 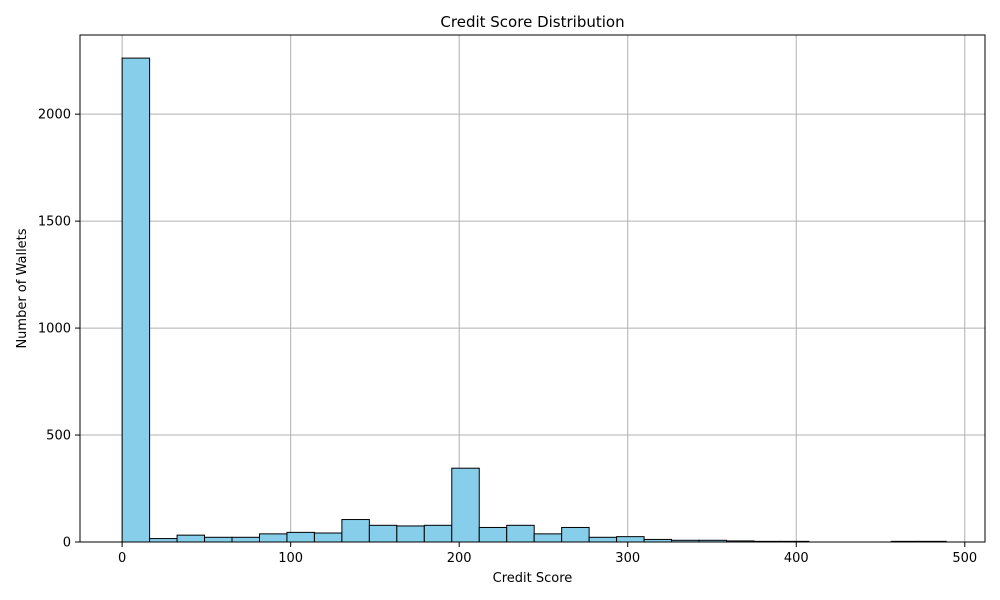 What do you see at coordinates (22, 288) in the screenshot?
I see `y-axis-label: Number of Wallets` at bounding box center [22, 288].